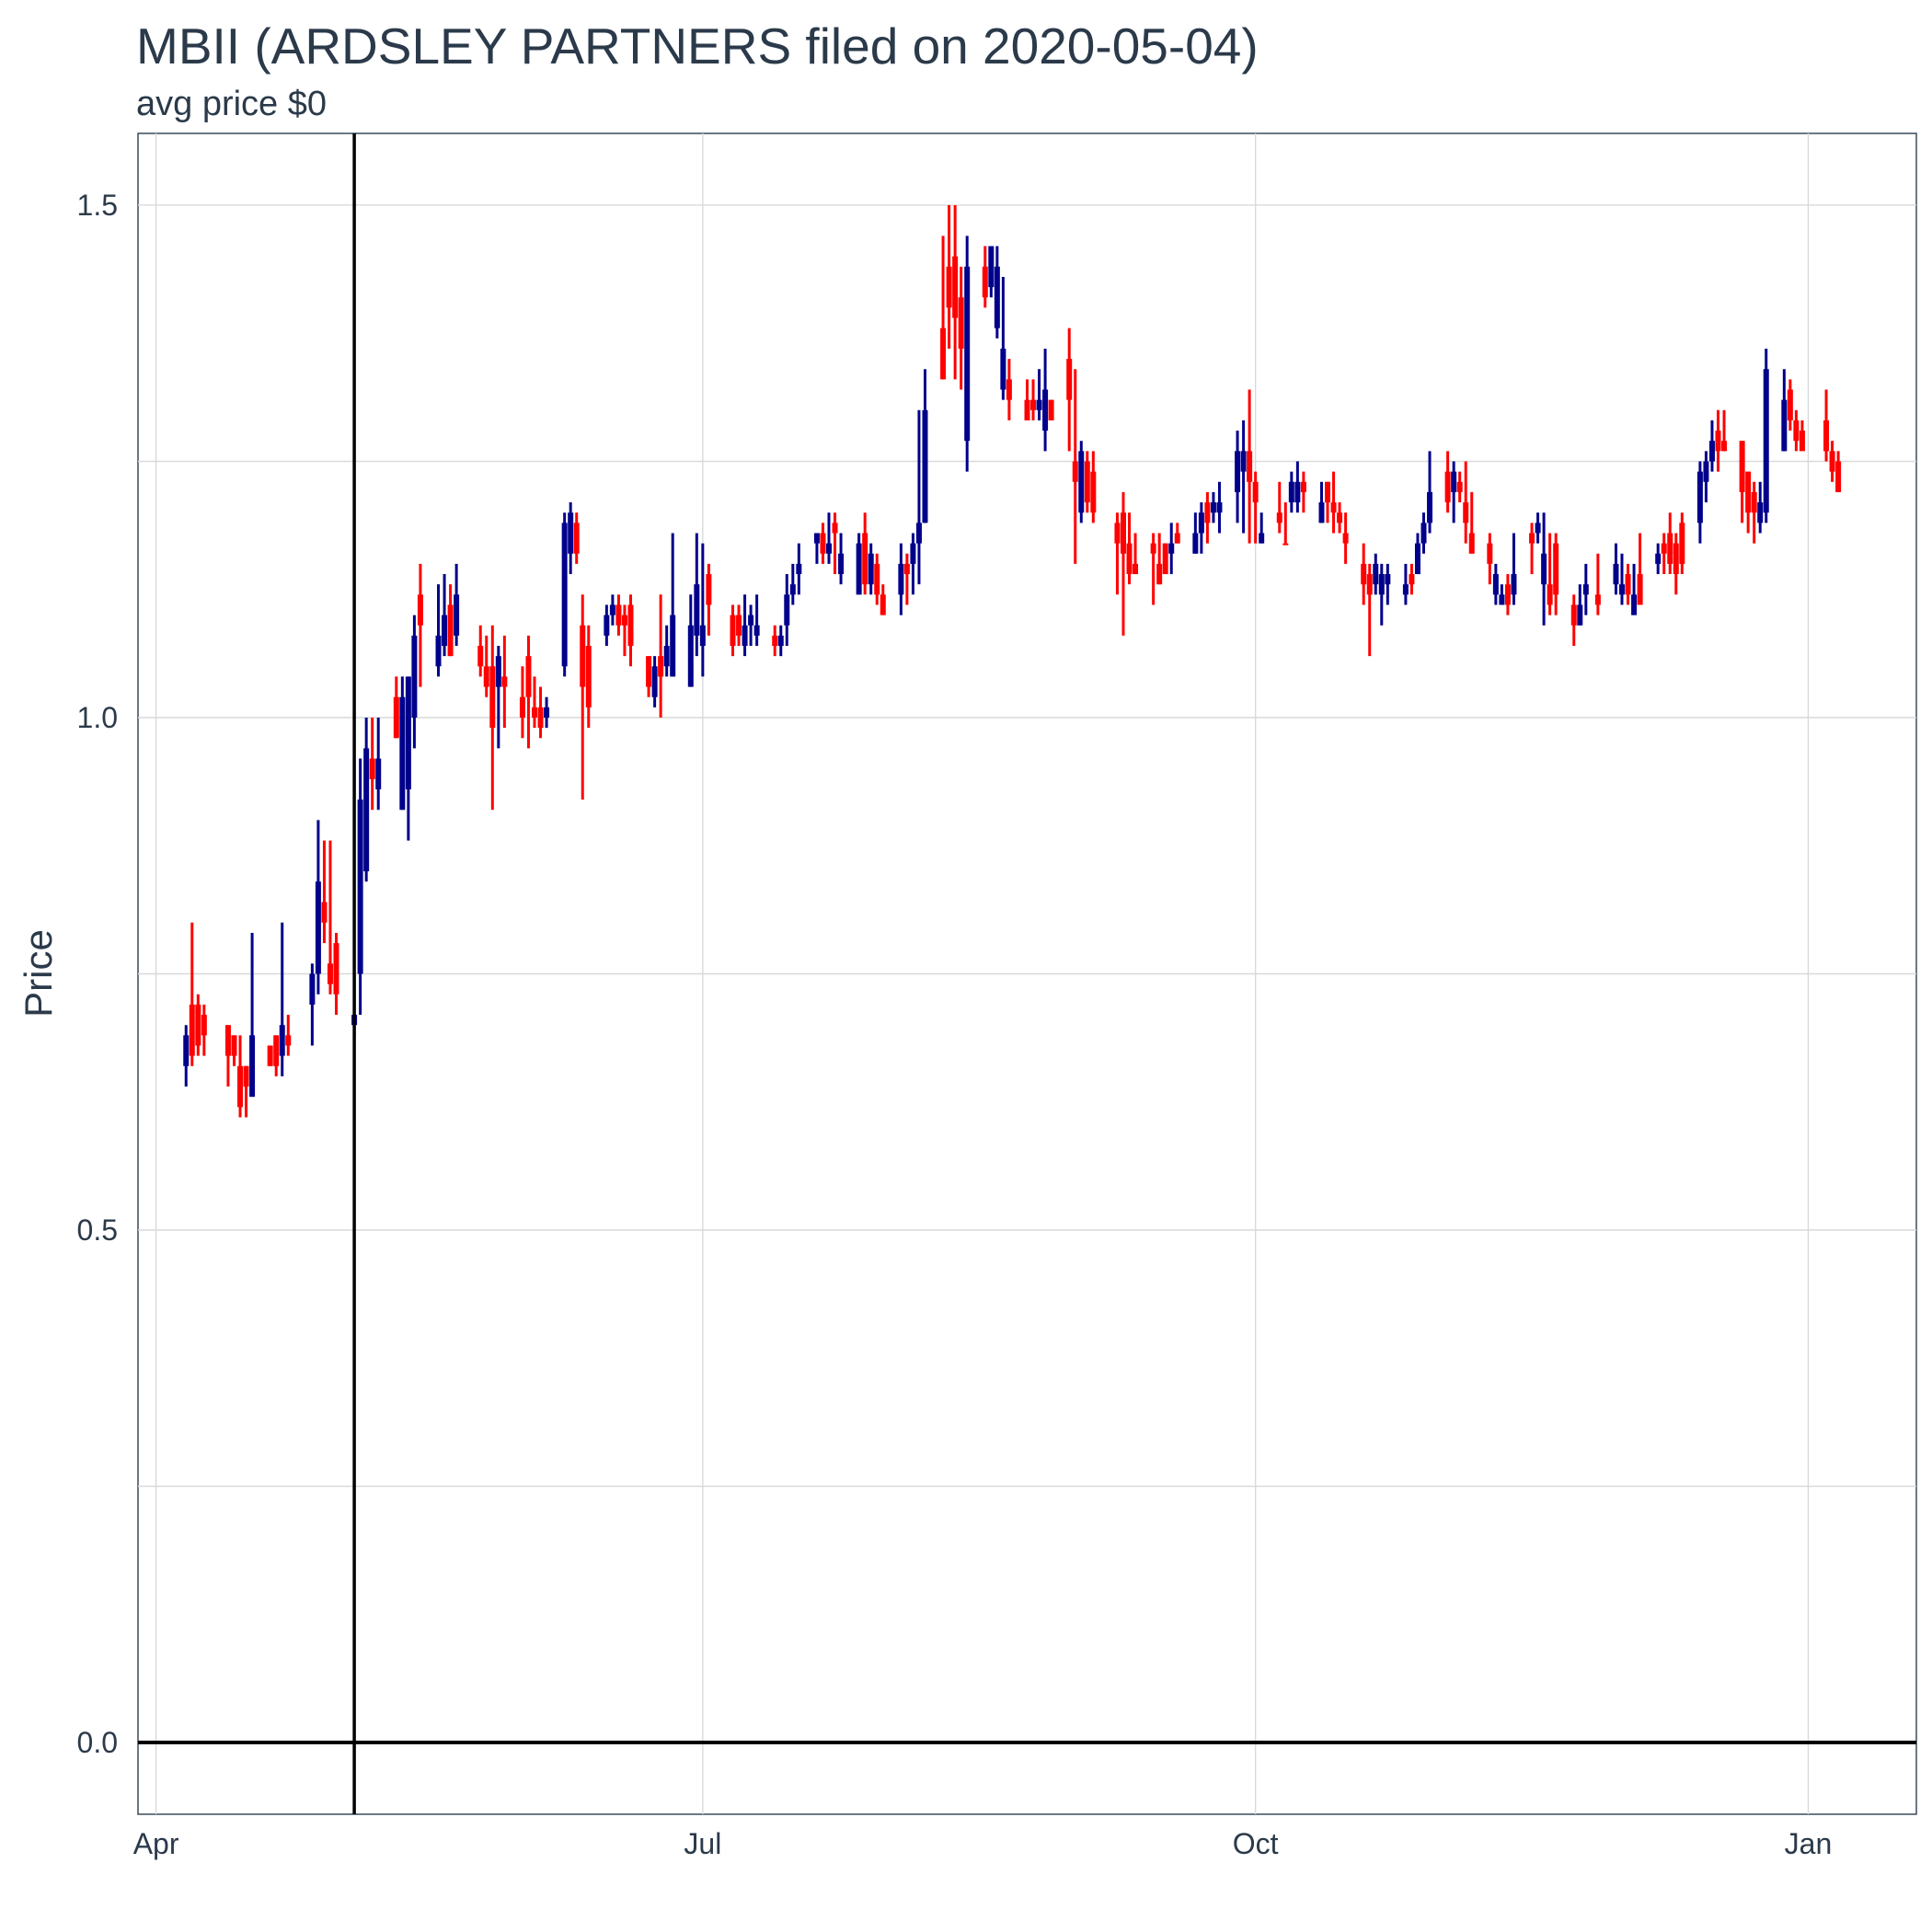 This screenshot has height=1932, width=1932. I want to click on x-tick-label: Oct, so click(1256, 1843).